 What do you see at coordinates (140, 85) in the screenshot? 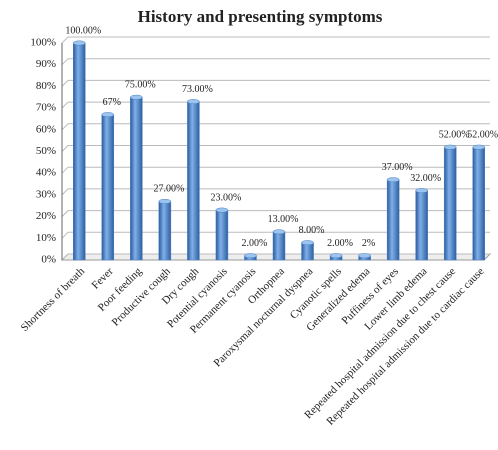
I see `value-label: 75.00%` at bounding box center [140, 85].